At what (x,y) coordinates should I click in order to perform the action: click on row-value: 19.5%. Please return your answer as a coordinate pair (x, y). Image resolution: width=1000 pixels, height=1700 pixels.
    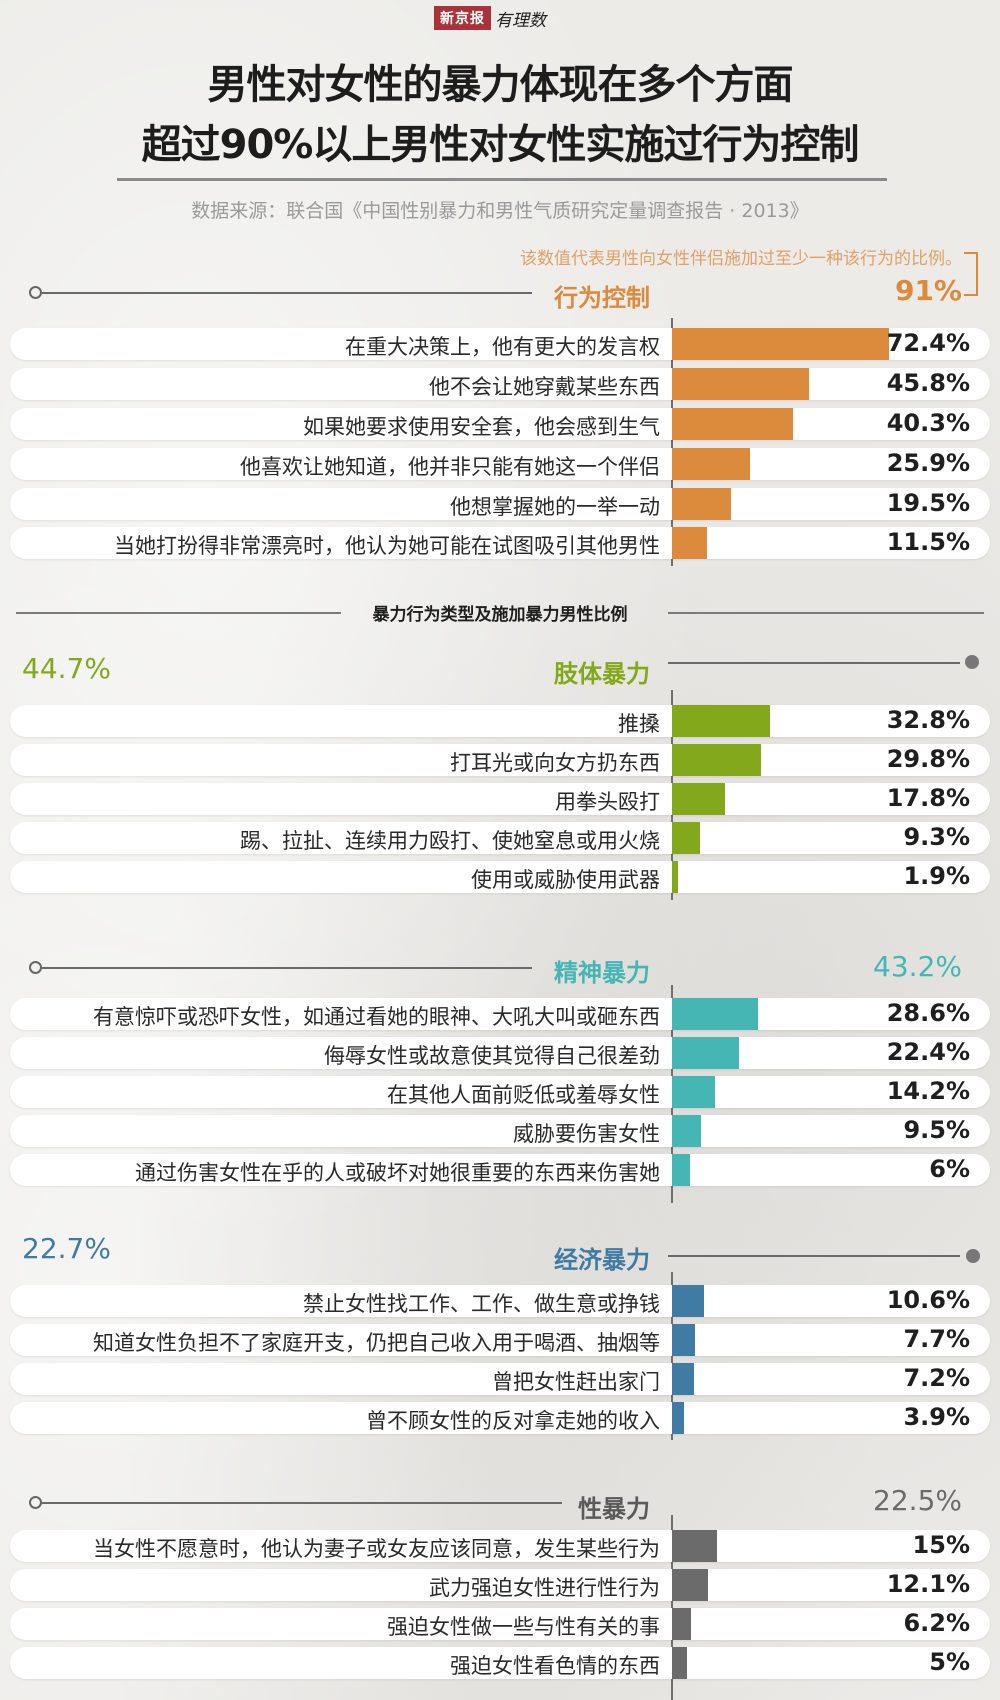
    Looking at the image, I should click on (928, 503).